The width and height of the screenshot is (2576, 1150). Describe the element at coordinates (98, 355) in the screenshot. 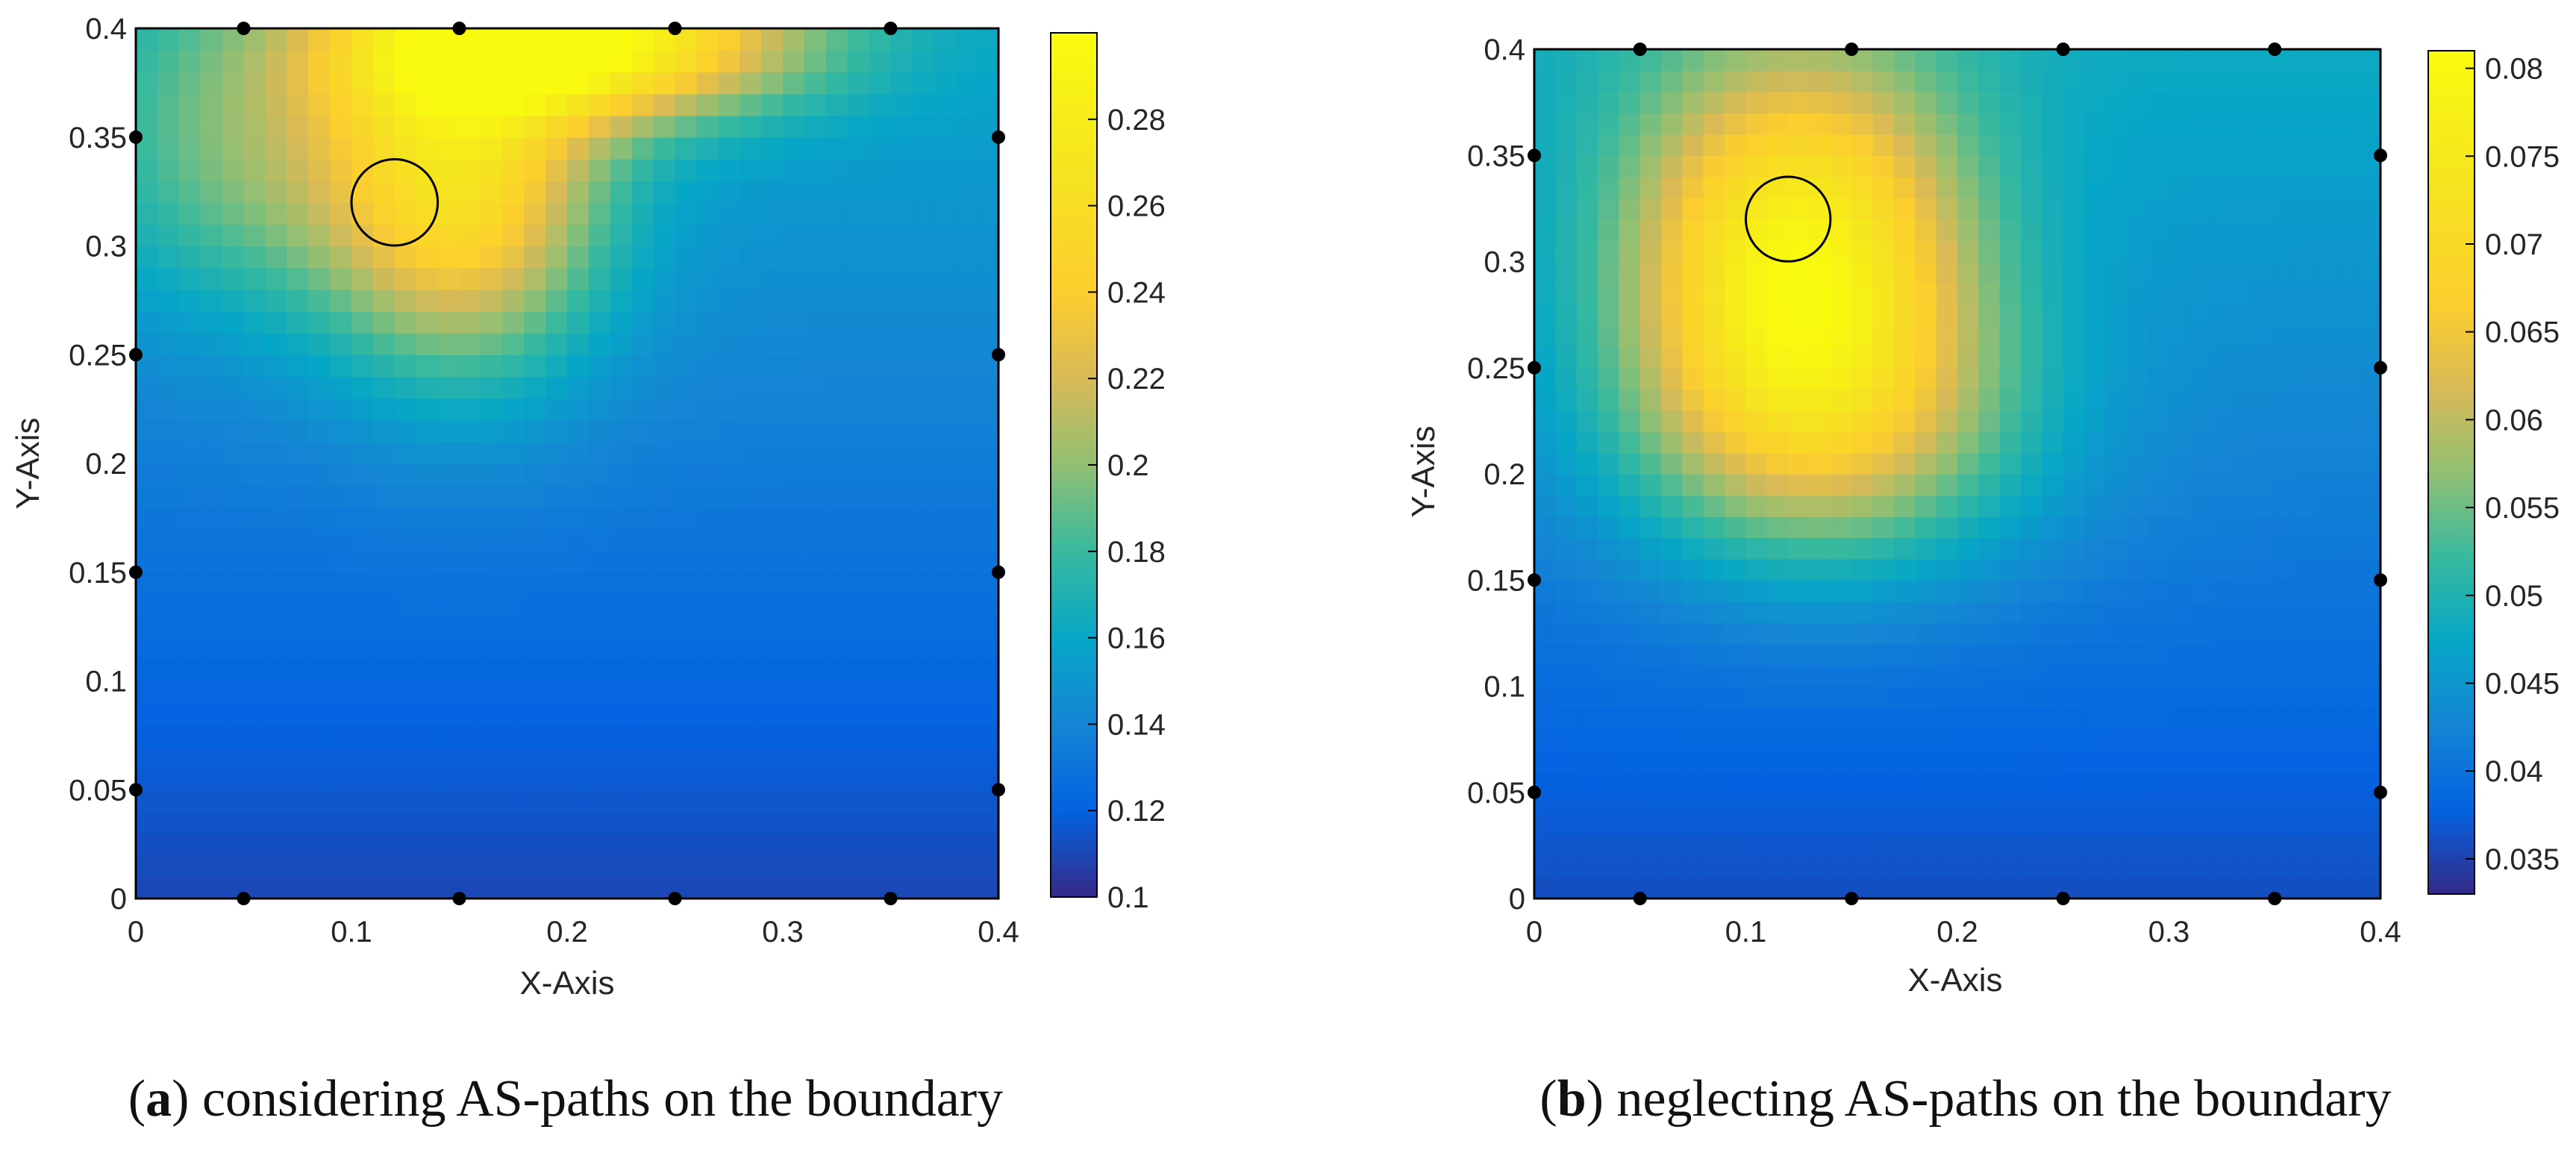

I see `y-tick-label: 0.25` at that location.